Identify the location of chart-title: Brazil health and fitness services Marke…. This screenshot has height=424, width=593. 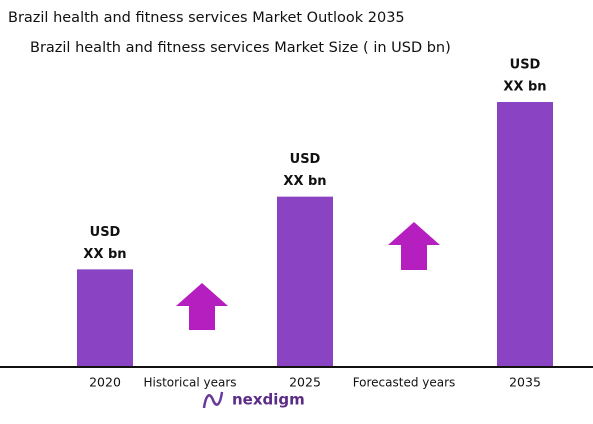
(206, 18).